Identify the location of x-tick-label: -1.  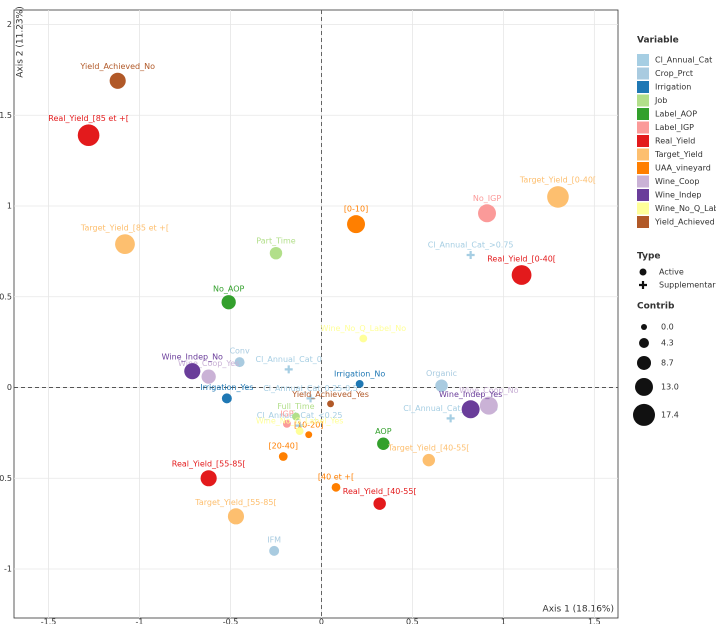
(140, 621).